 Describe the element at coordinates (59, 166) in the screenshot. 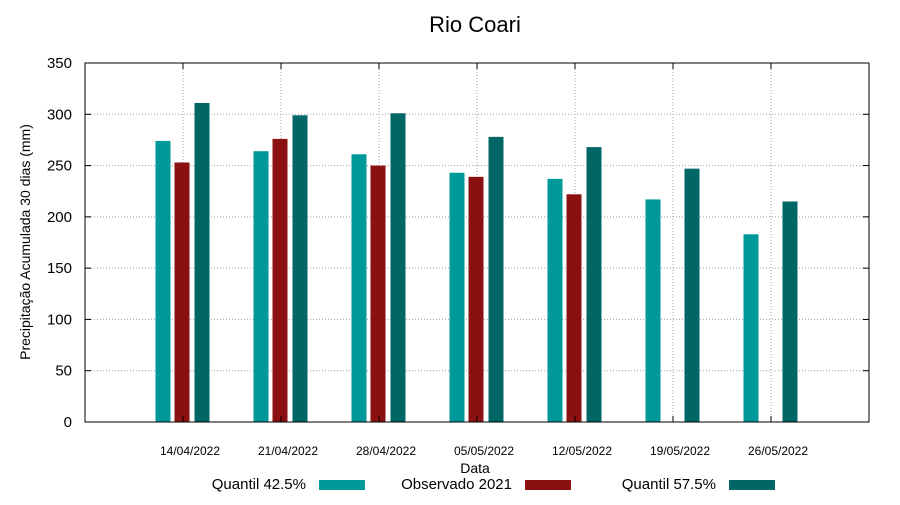

I see `y-tick-label: 250` at that location.